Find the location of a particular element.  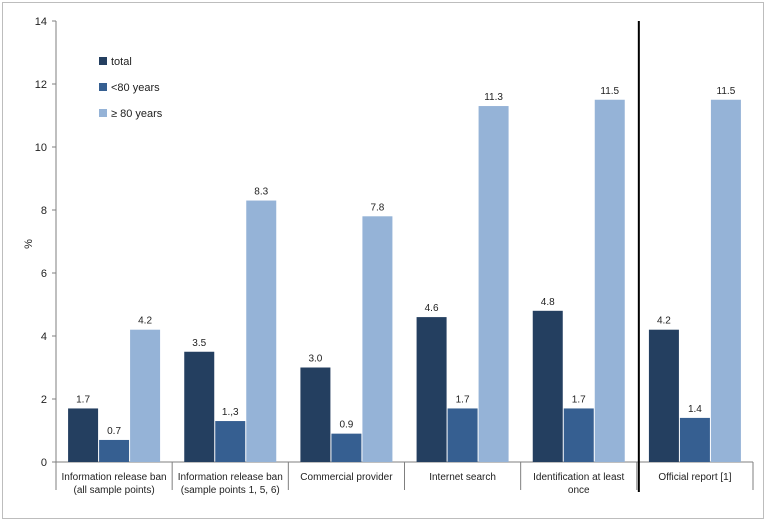

data-label: 4.6 is located at coordinates (432, 308).